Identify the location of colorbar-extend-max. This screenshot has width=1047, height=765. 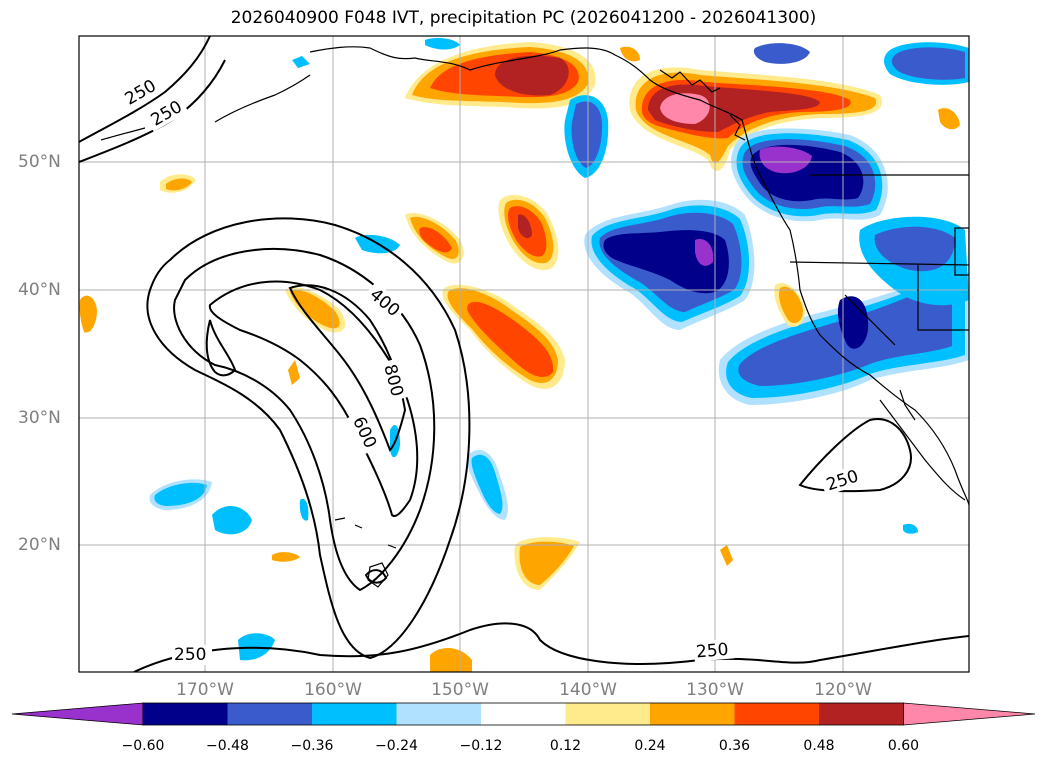
(969, 714).